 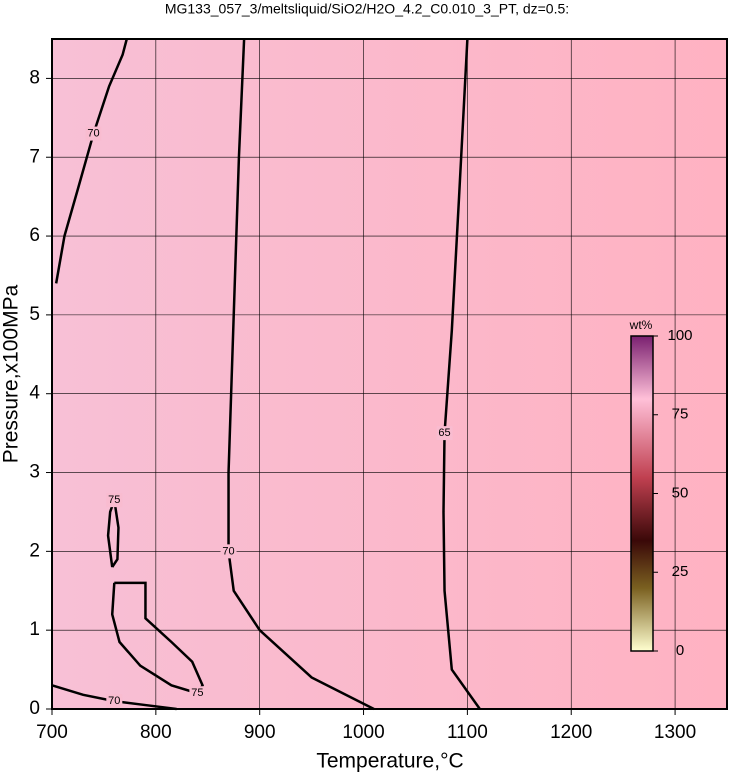 What do you see at coordinates (467, 732) in the screenshot?
I see `x-tick-label: 1100` at bounding box center [467, 732].